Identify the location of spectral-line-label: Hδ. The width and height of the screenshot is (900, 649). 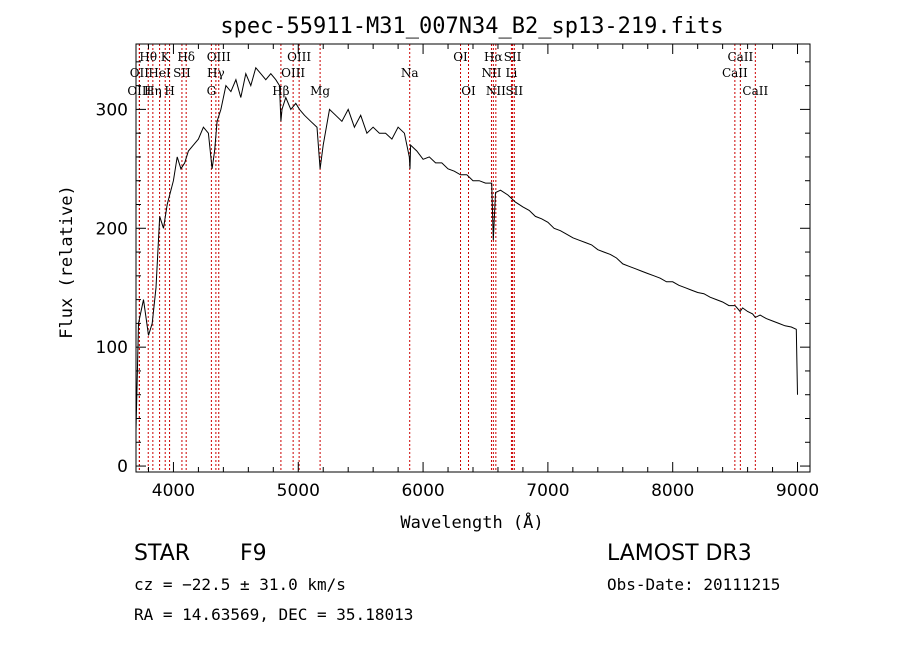
(186, 57).